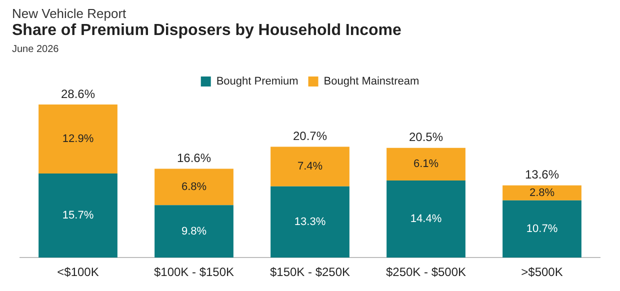 The image size is (620, 291). I want to click on data-label: 15.7%, so click(78, 216).